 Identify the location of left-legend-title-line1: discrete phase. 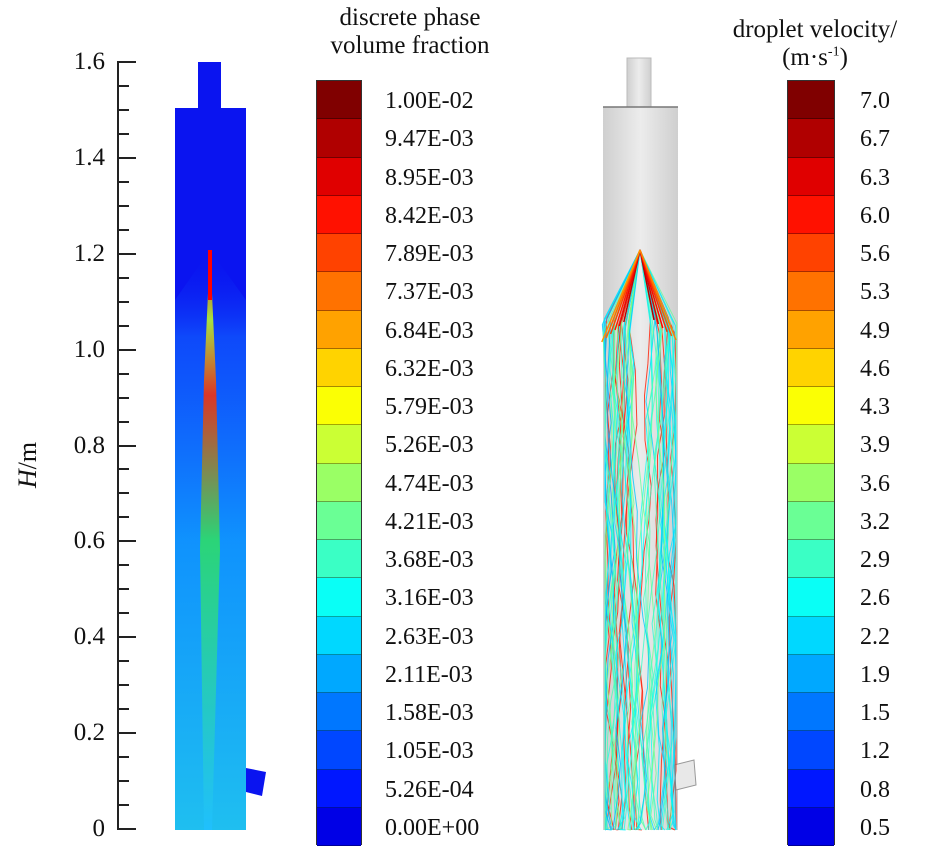
(410, 17).